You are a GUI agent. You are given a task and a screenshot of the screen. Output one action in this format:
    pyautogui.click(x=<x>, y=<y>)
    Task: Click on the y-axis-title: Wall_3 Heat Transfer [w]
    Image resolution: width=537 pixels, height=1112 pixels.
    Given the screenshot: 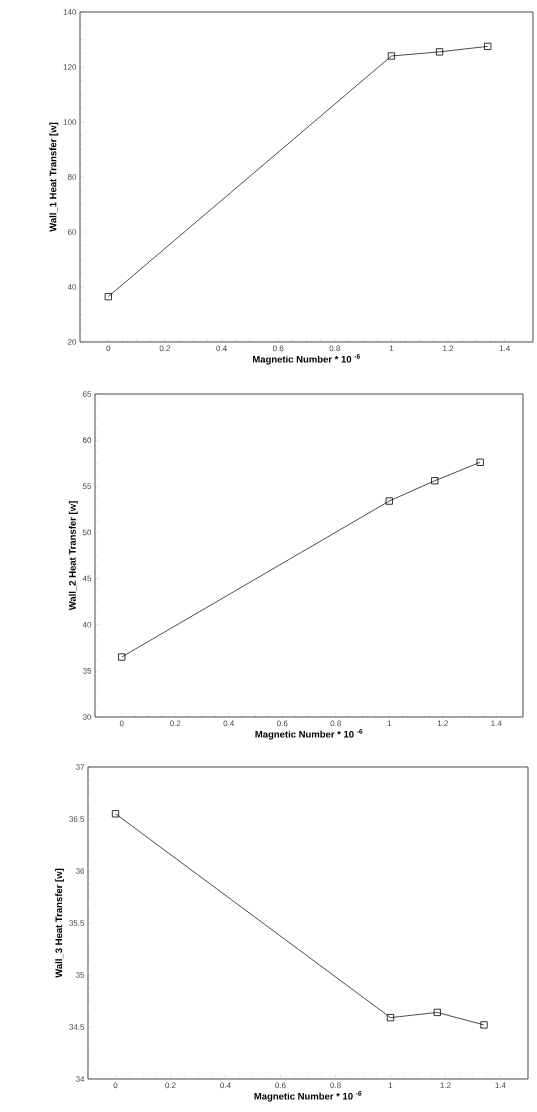 What is the action you would take?
    pyautogui.click(x=60, y=923)
    